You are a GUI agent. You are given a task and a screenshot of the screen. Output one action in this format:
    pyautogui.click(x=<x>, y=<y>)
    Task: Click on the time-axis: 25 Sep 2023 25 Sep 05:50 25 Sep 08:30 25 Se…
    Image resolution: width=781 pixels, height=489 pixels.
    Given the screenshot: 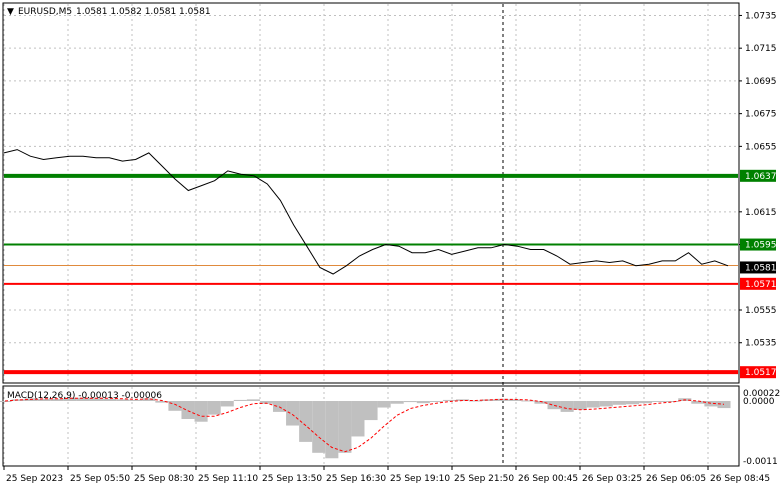 What is the action you would take?
    pyautogui.click(x=386, y=475)
    